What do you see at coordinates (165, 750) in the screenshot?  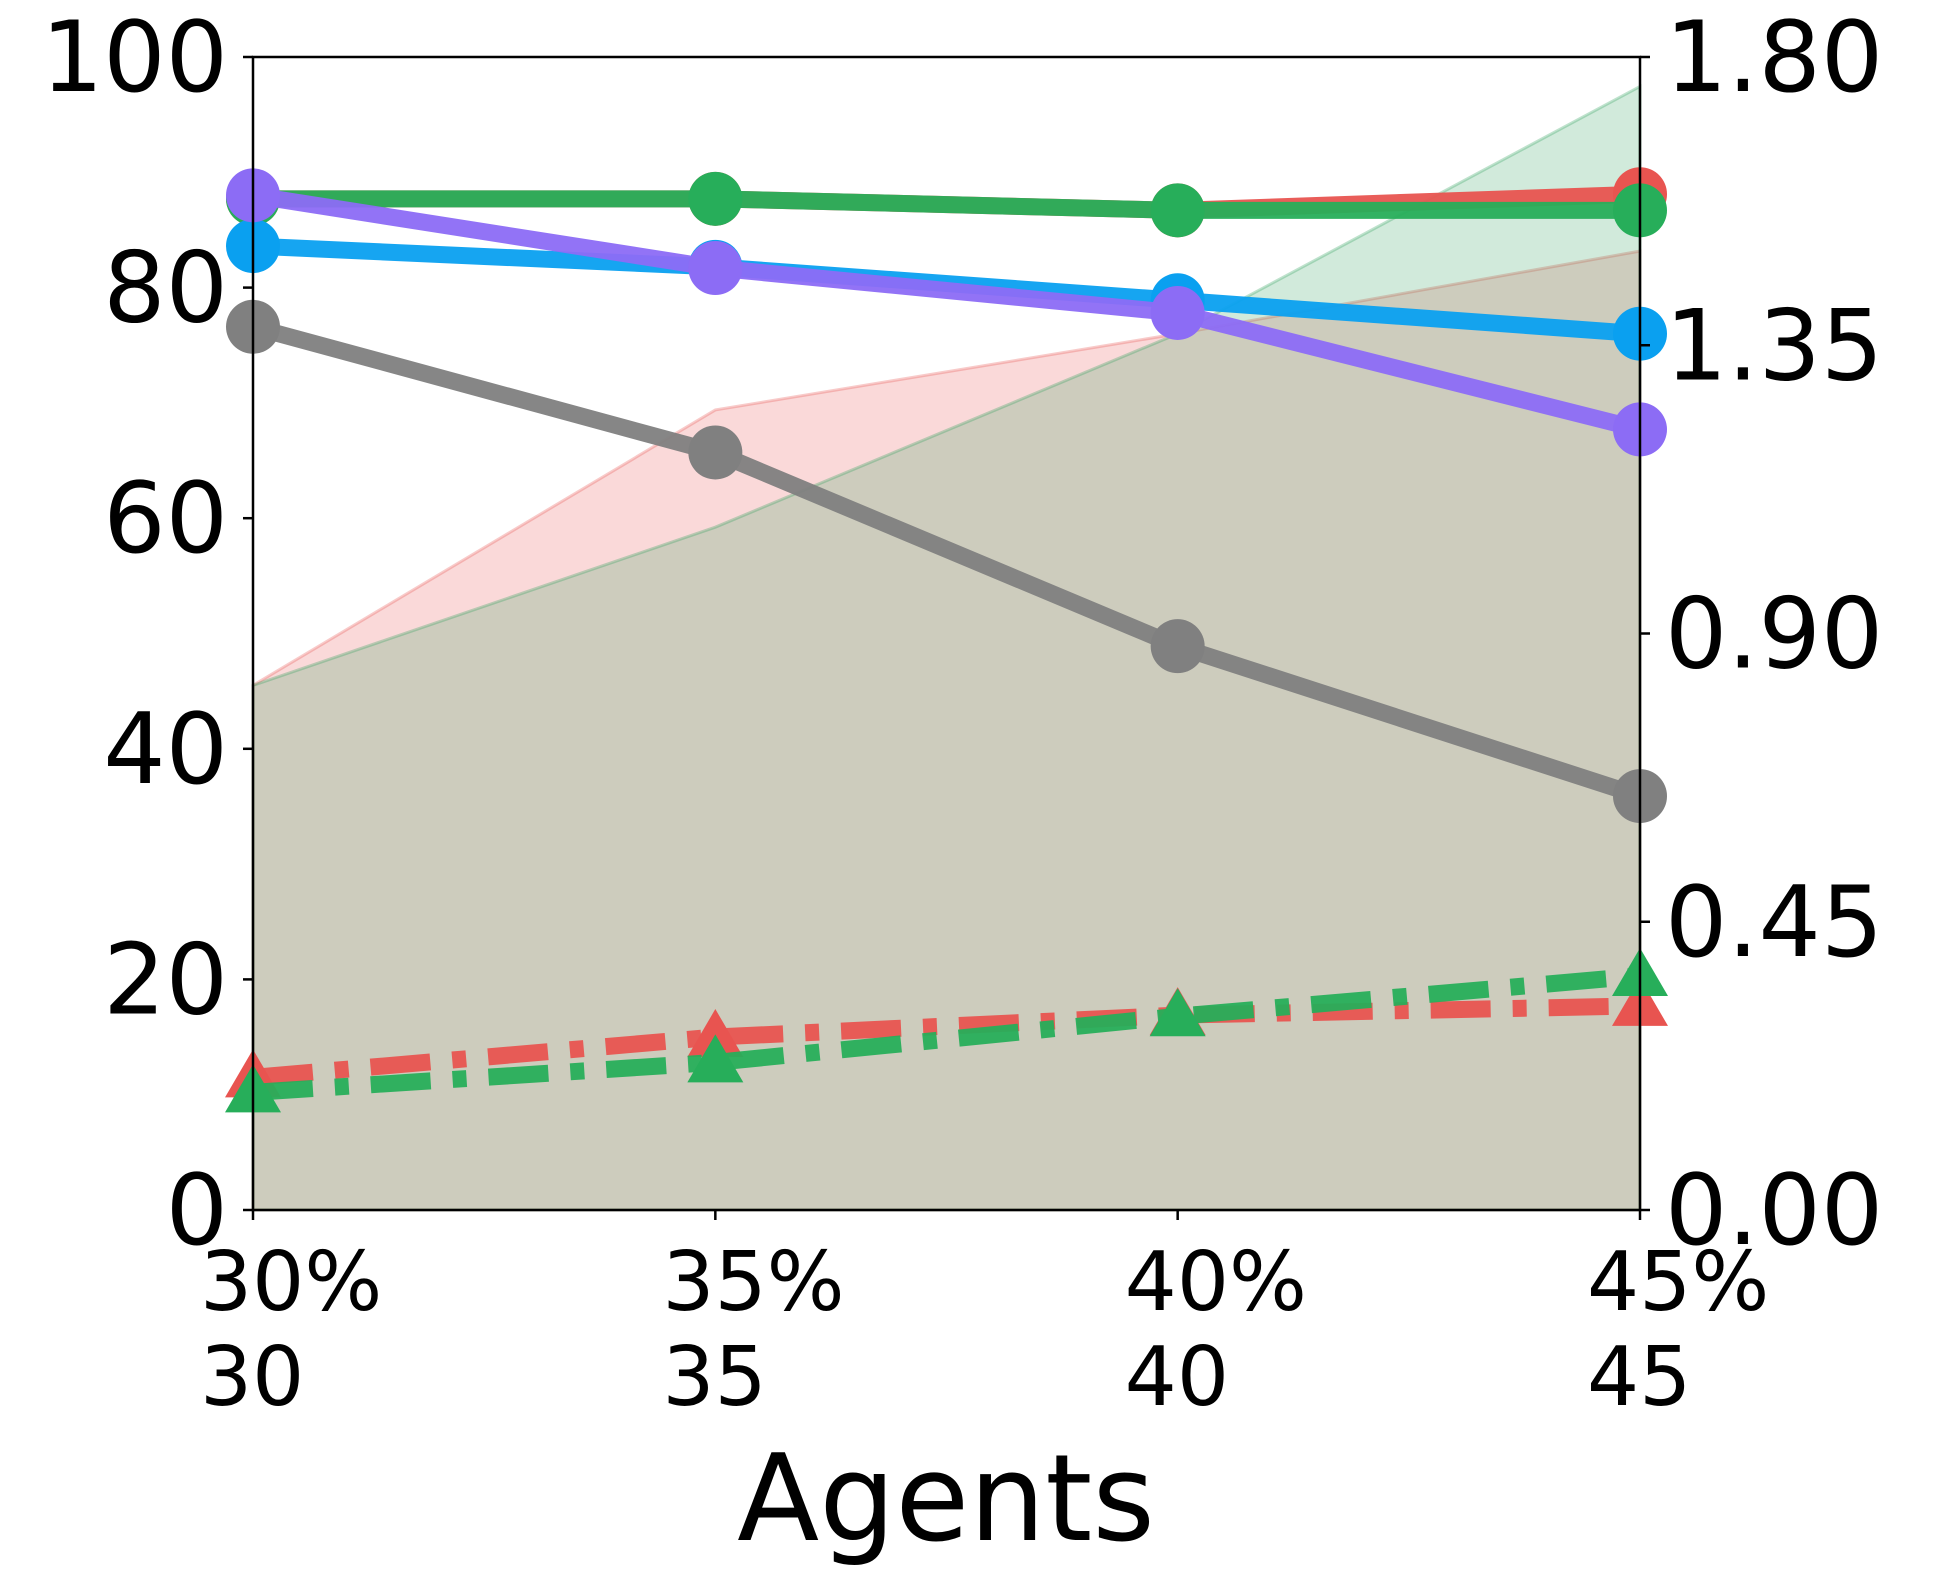 I see `y-tick-label: 40` at bounding box center [165, 750].